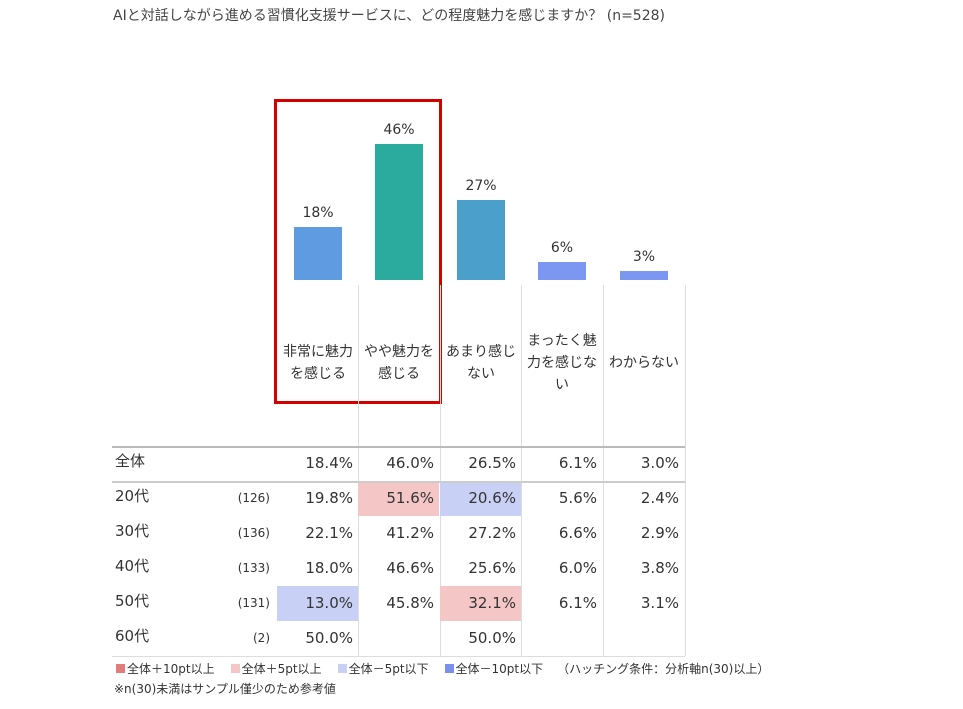 The height and width of the screenshot is (709, 963). I want to click on row-label: 30代, so click(132, 531).